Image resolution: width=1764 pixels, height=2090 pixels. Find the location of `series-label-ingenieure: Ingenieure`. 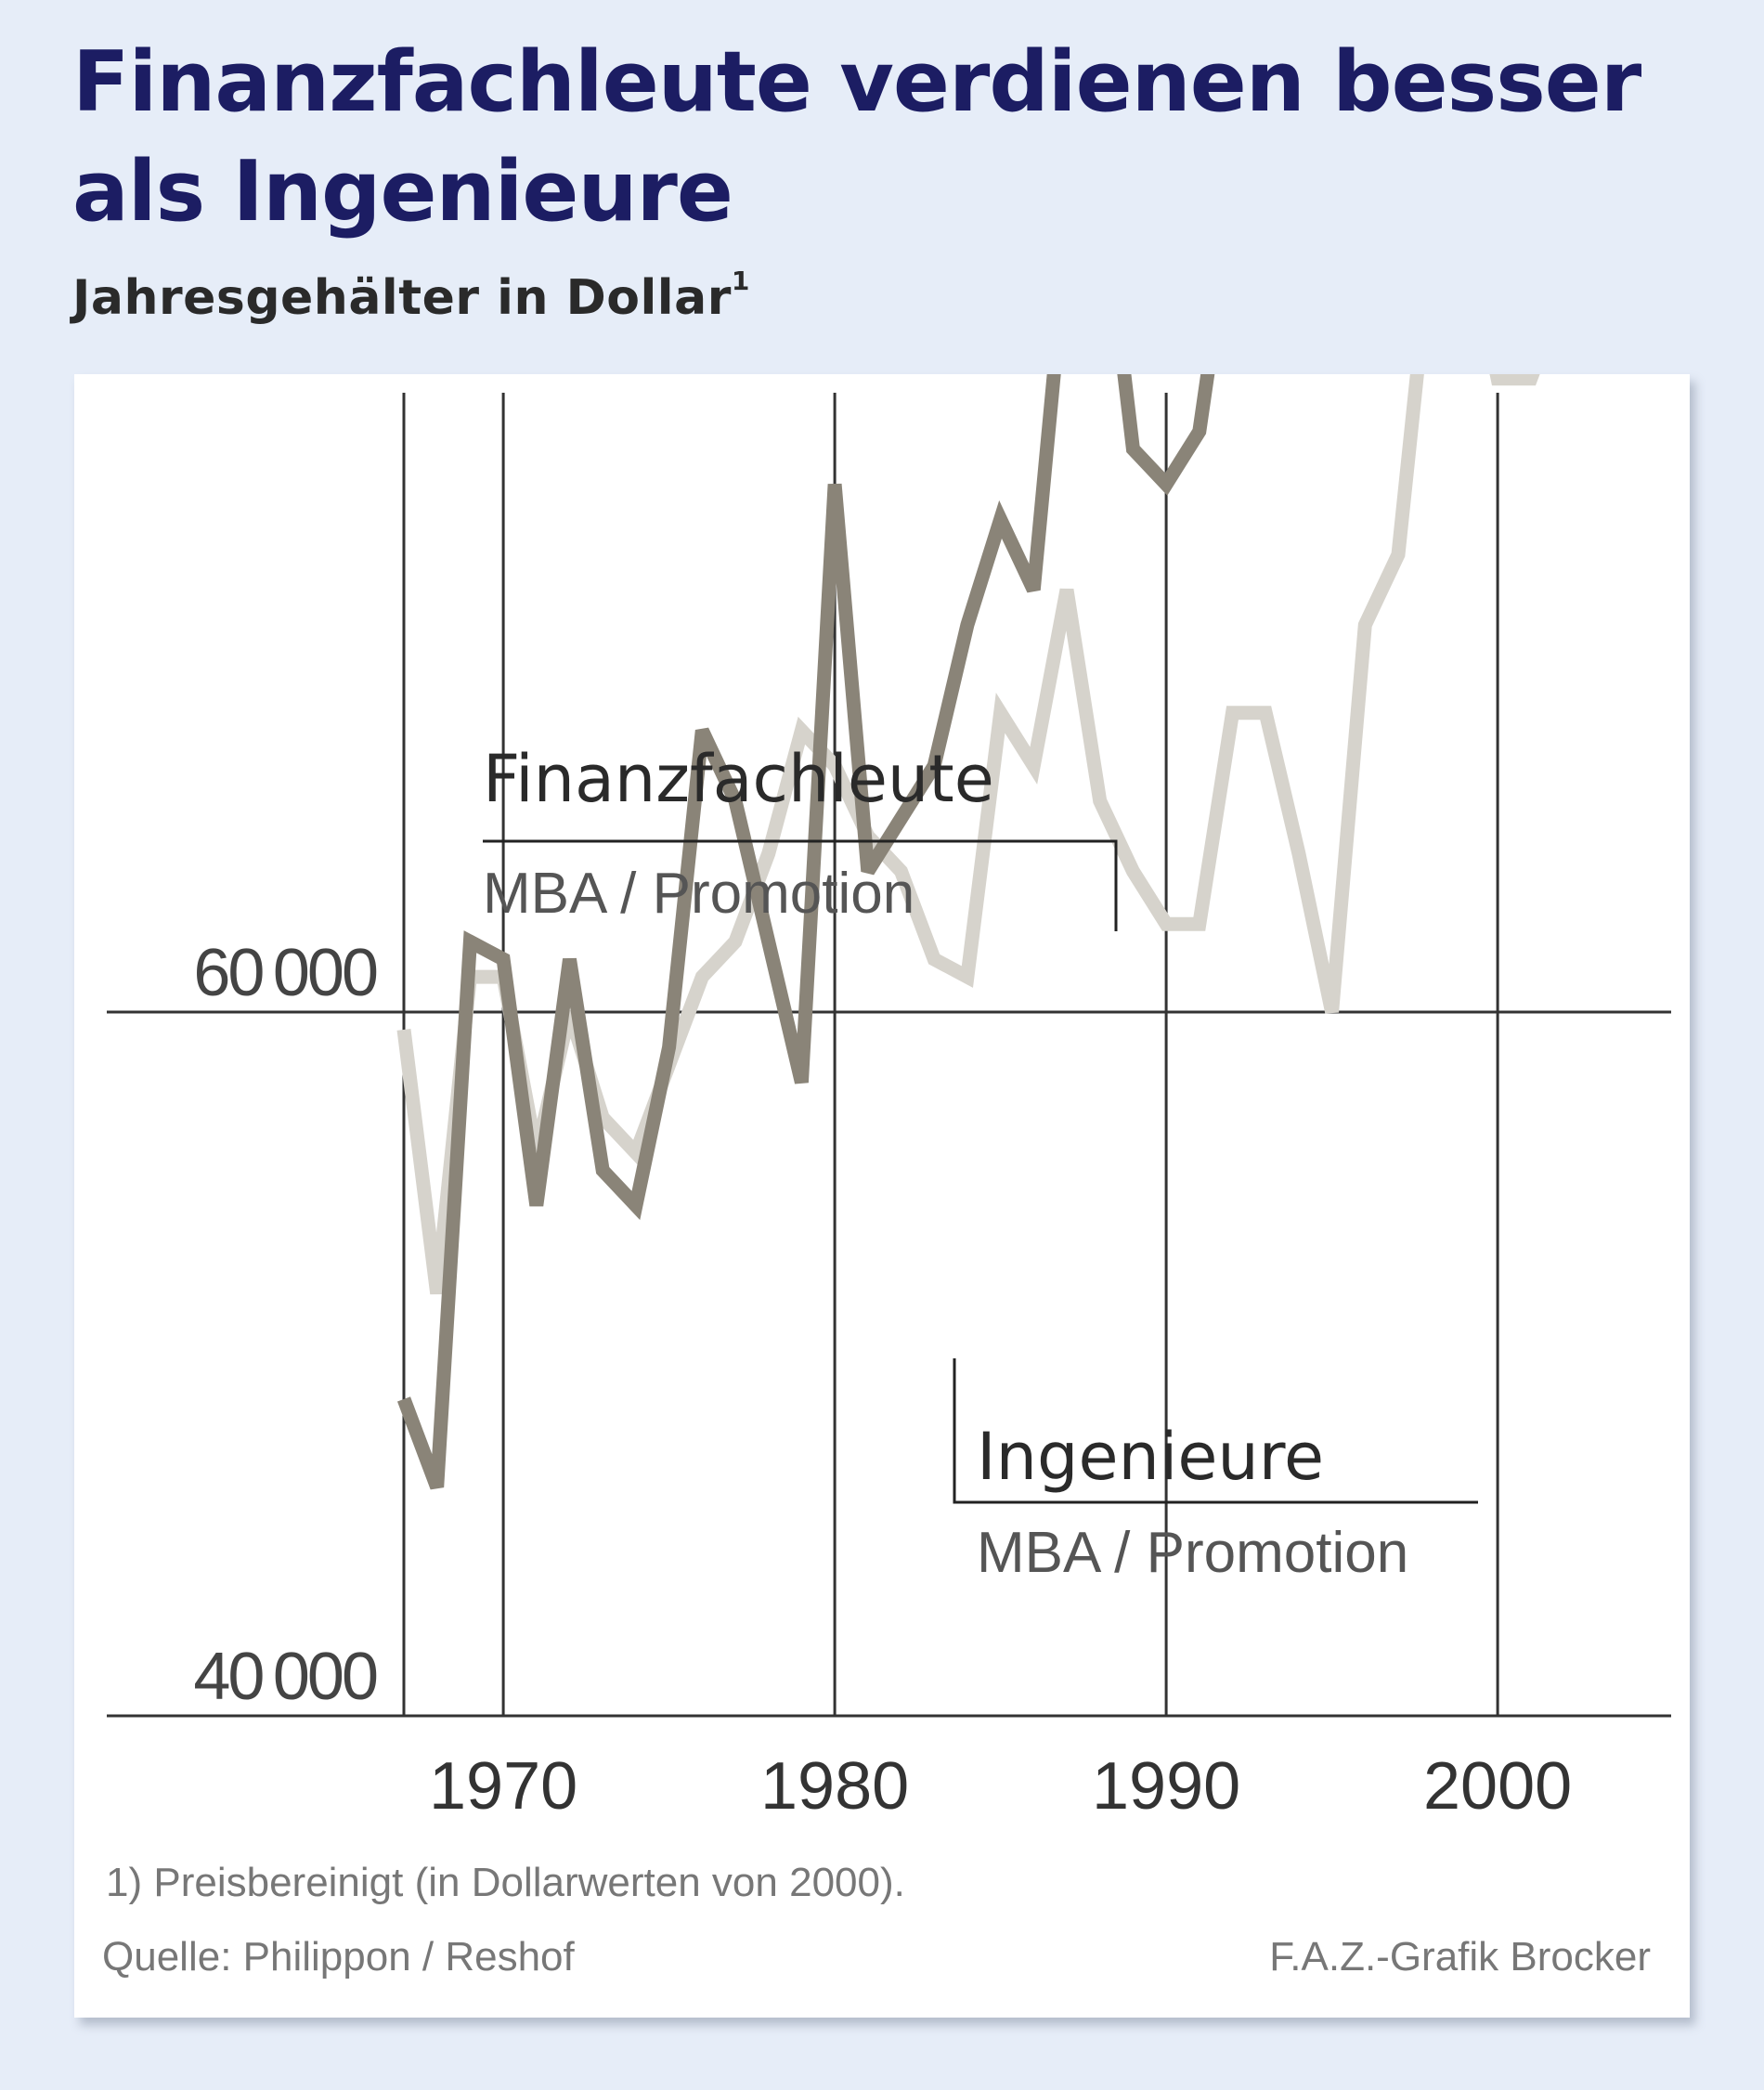

series-label-ingenieure: Ingenieure is located at coordinates (1150, 1457).